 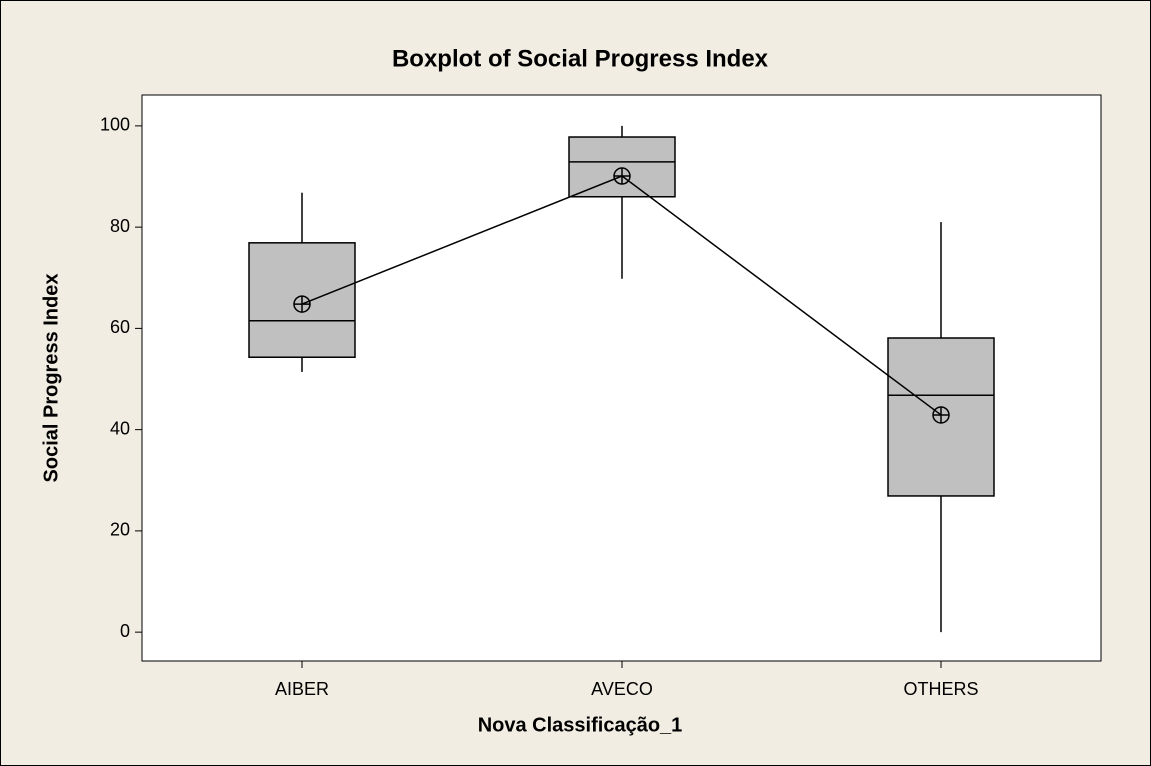 What do you see at coordinates (622, 689) in the screenshot?
I see `x-tick-label: AVECO` at bounding box center [622, 689].